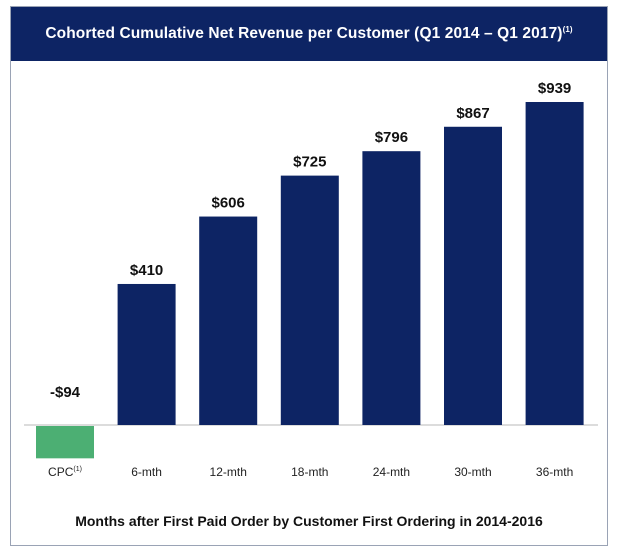 The width and height of the screenshot is (620, 558). I want to click on tick-label-18-mth: 18-mth, so click(309, 472).